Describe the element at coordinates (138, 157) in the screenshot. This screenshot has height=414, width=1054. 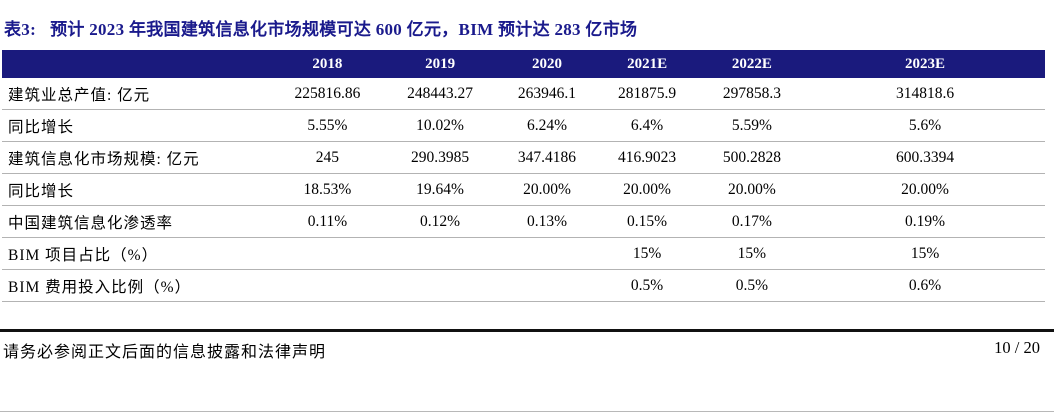
I see `row-label: 建筑信息化市场规模: 亿元` at that location.